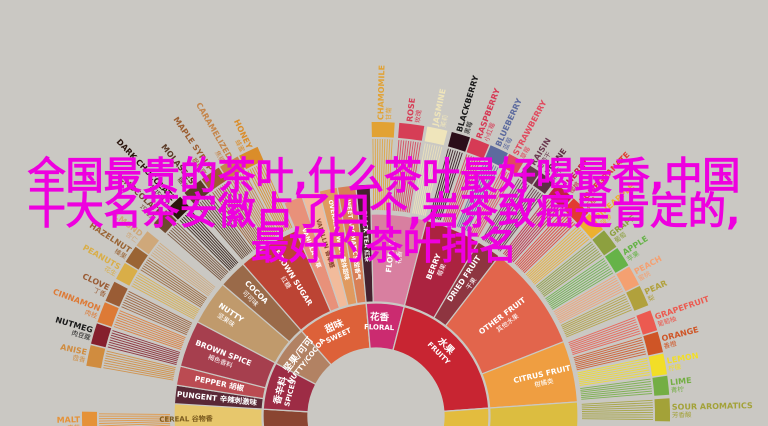  I want to click on tip-peach, so click(627, 279).